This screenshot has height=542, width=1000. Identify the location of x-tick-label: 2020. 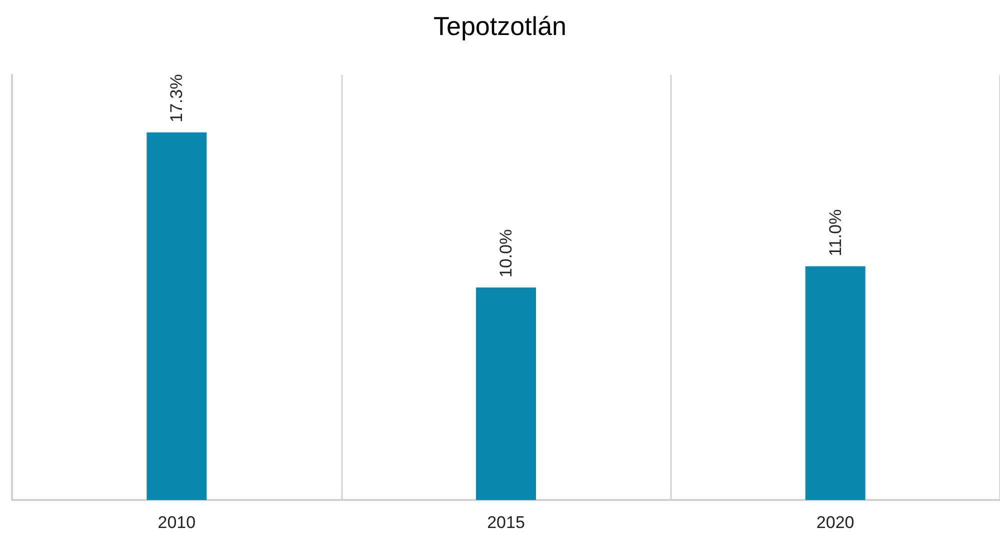
(835, 522).